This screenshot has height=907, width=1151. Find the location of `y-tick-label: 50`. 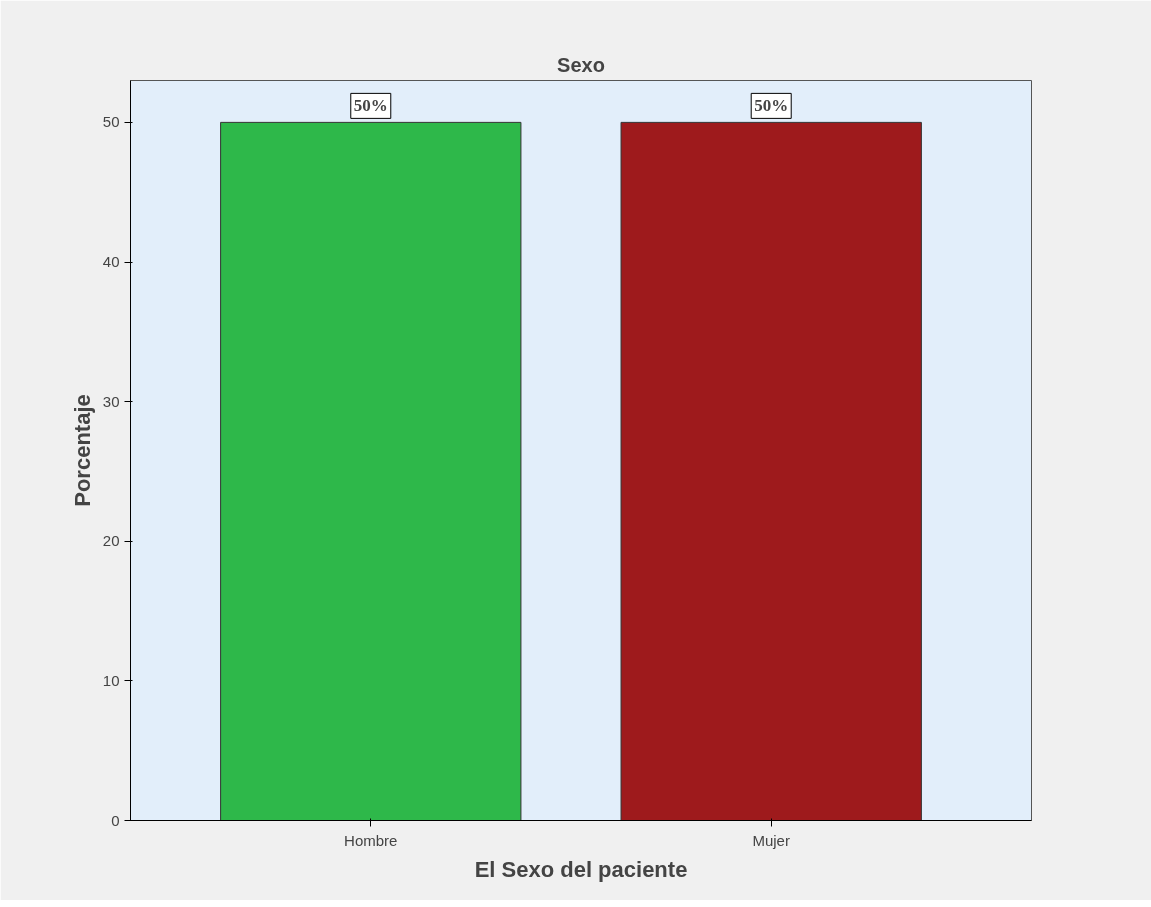

y-tick-label: 50 is located at coordinates (111, 122).